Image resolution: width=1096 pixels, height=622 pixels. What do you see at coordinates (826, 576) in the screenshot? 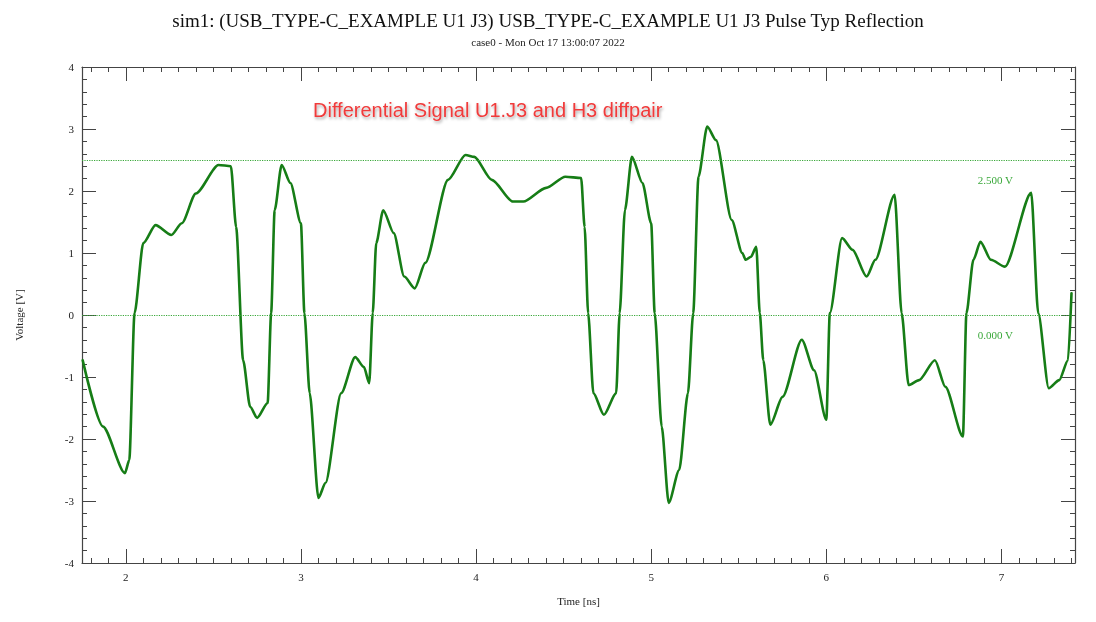
I see `x-tick-label: 6` at bounding box center [826, 576].